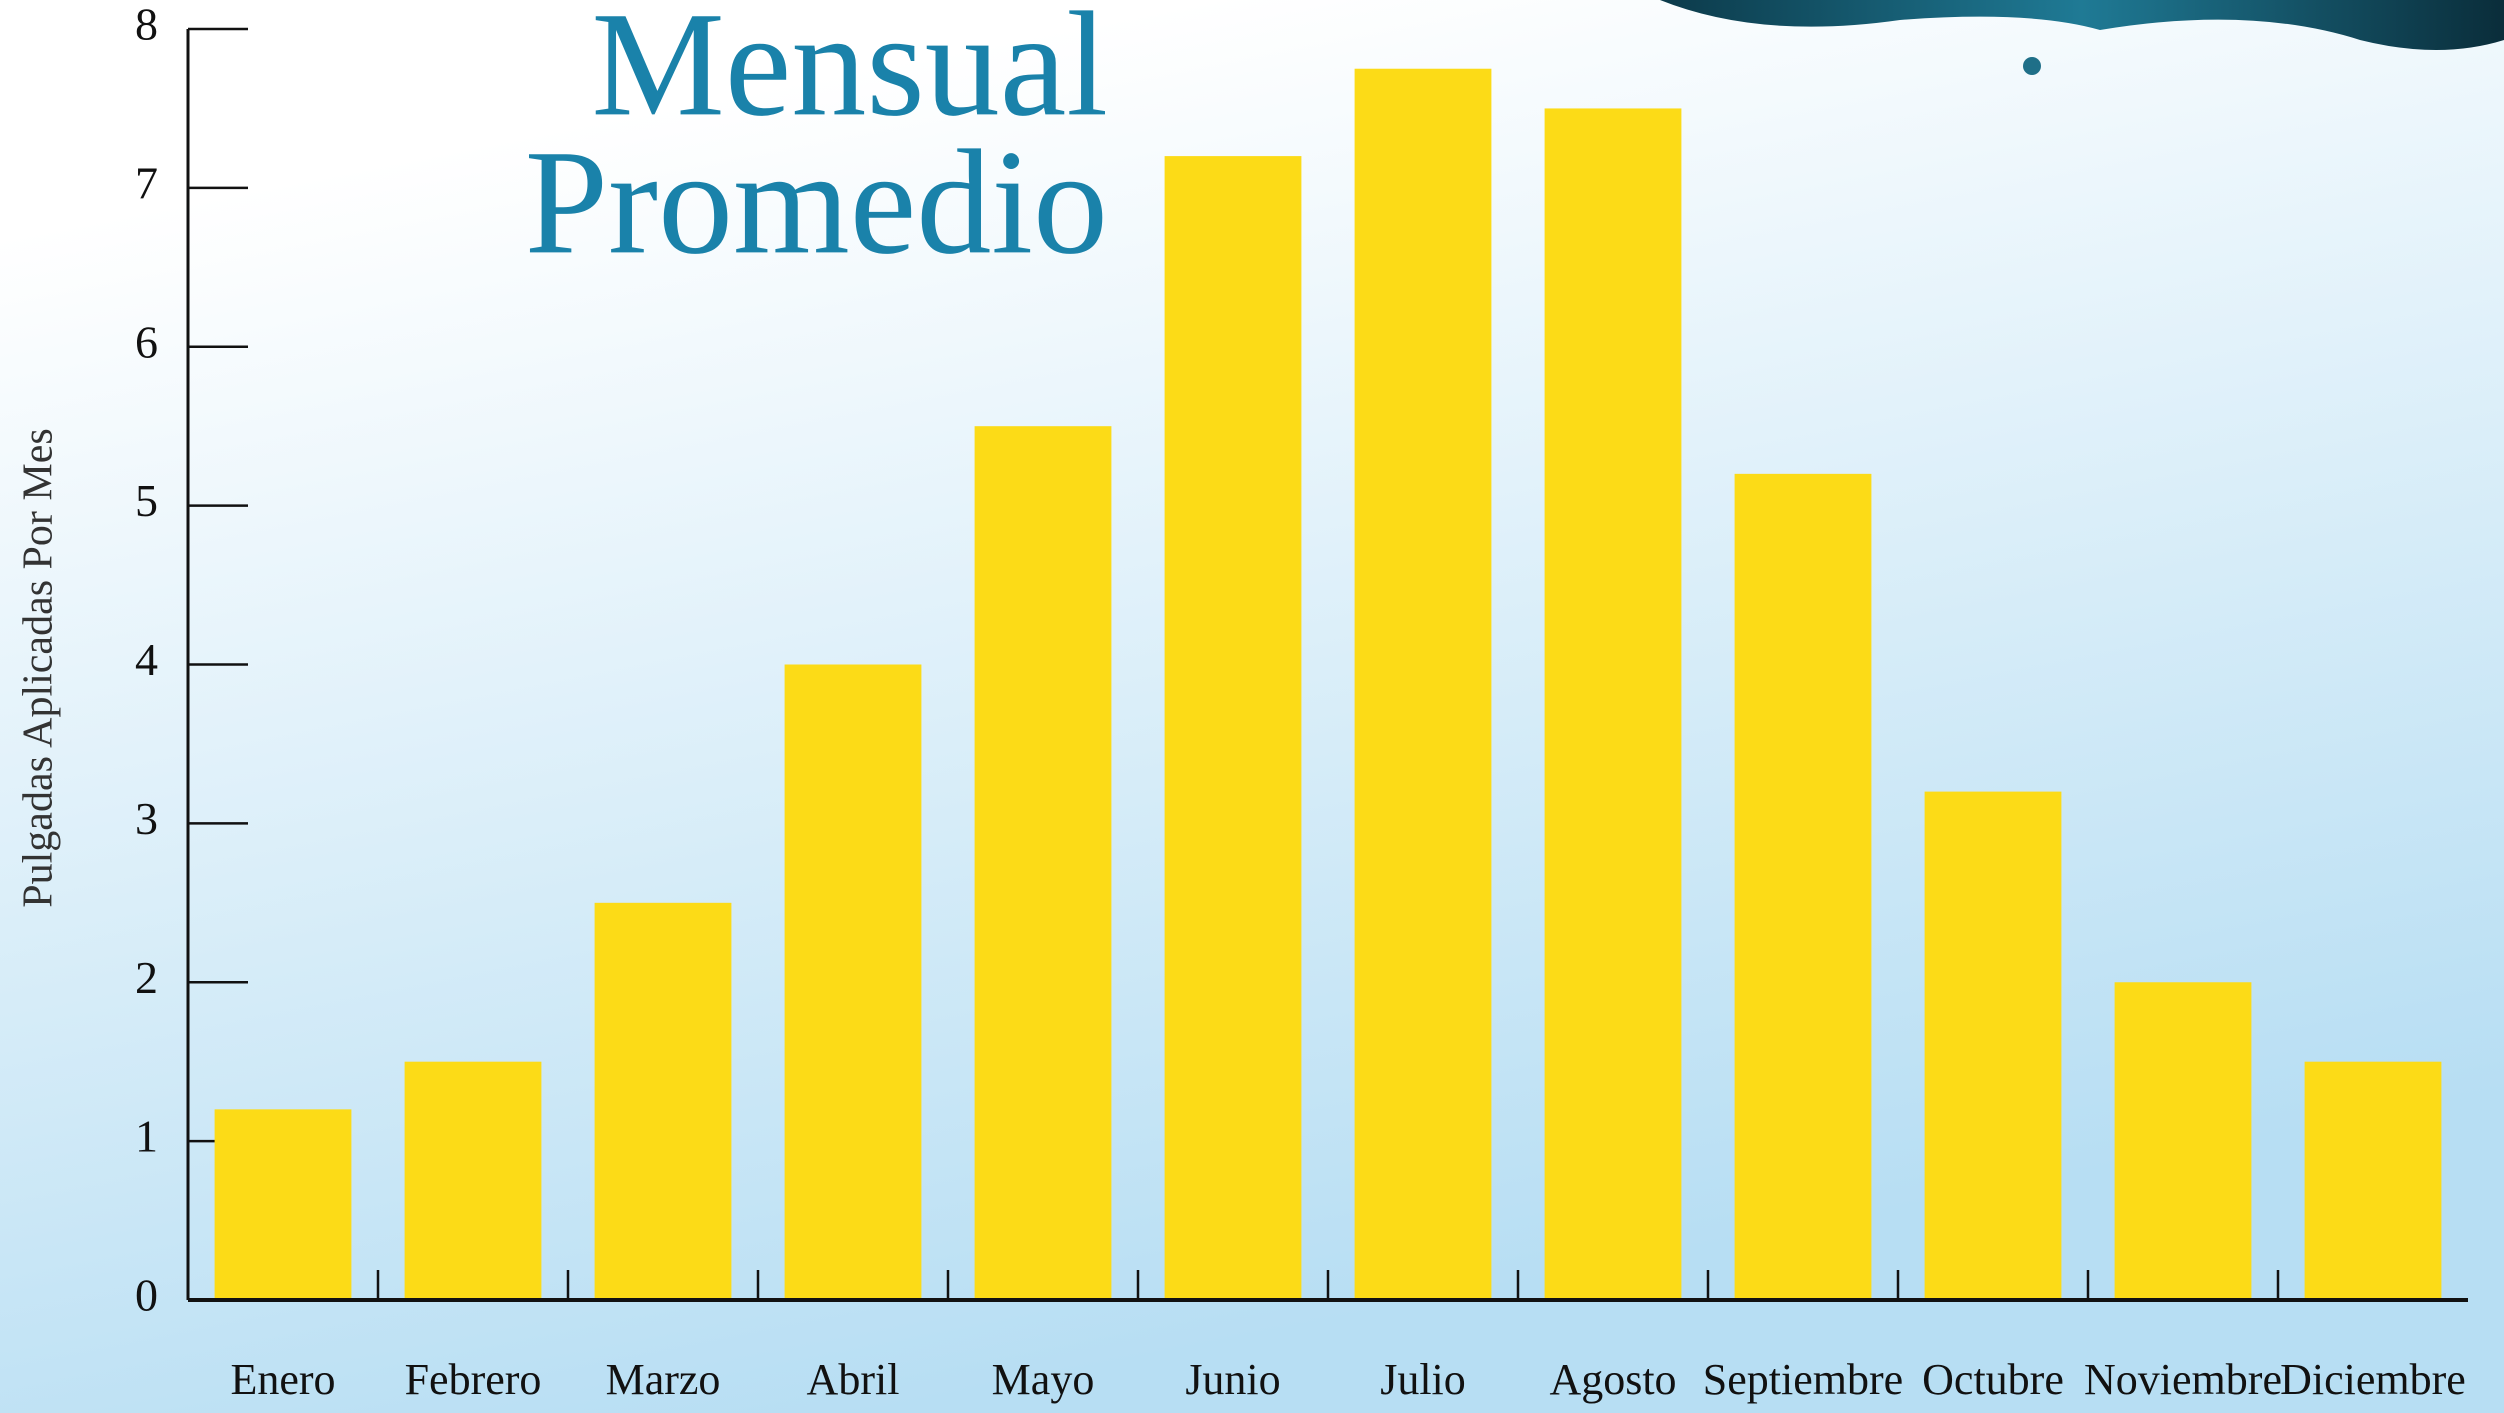 The height and width of the screenshot is (1413, 2504). I want to click on x-tick-label: Marzo, so click(663, 1379).